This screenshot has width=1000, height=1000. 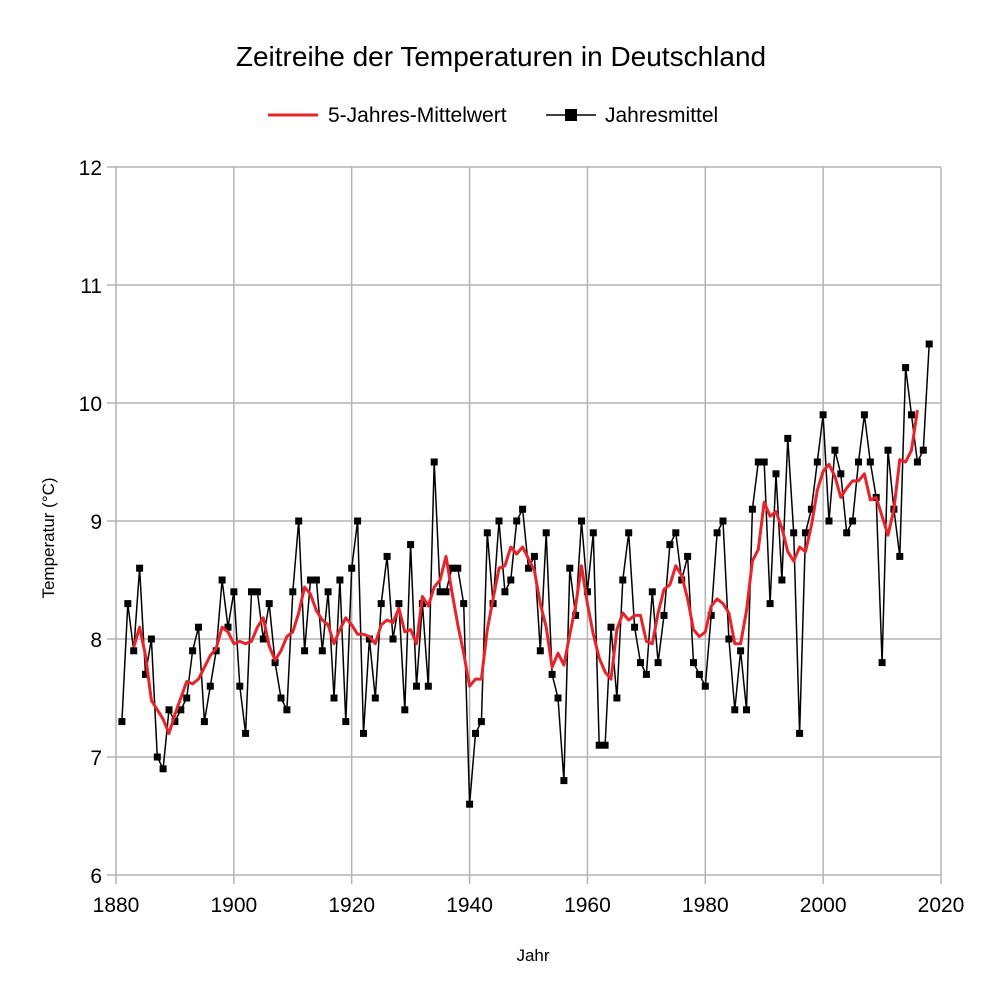 What do you see at coordinates (571, 115) in the screenshot?
I see `legend-marker-annual` at bounding box center [571, 115].